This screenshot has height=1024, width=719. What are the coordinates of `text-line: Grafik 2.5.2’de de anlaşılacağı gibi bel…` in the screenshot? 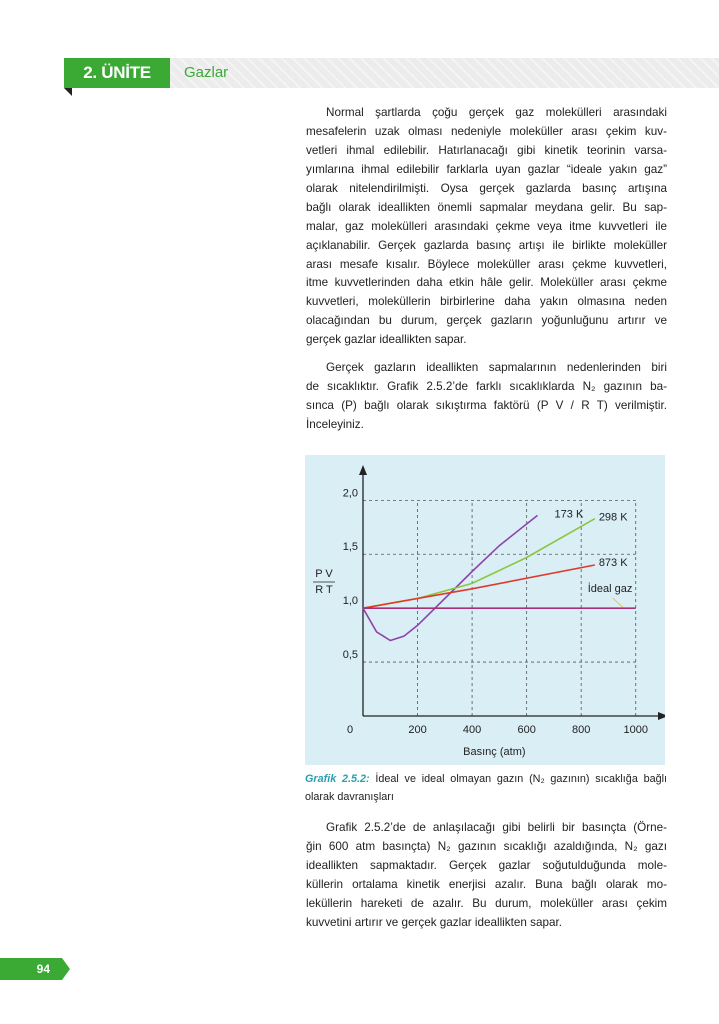 It's located at (496, 827).